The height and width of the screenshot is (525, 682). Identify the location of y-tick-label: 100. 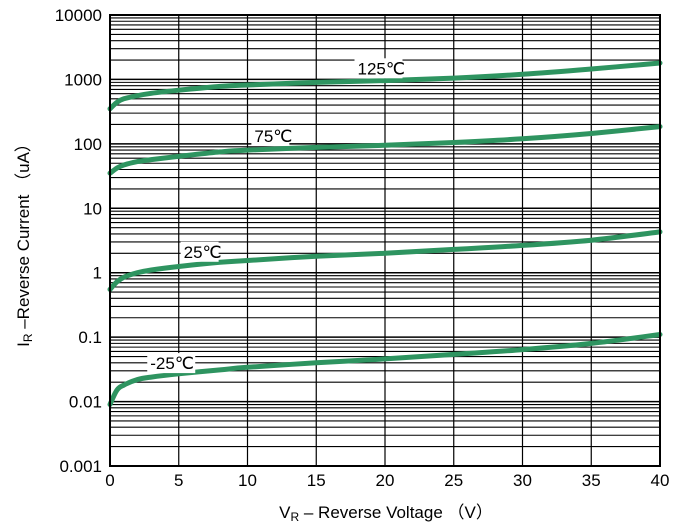
(88, 144).